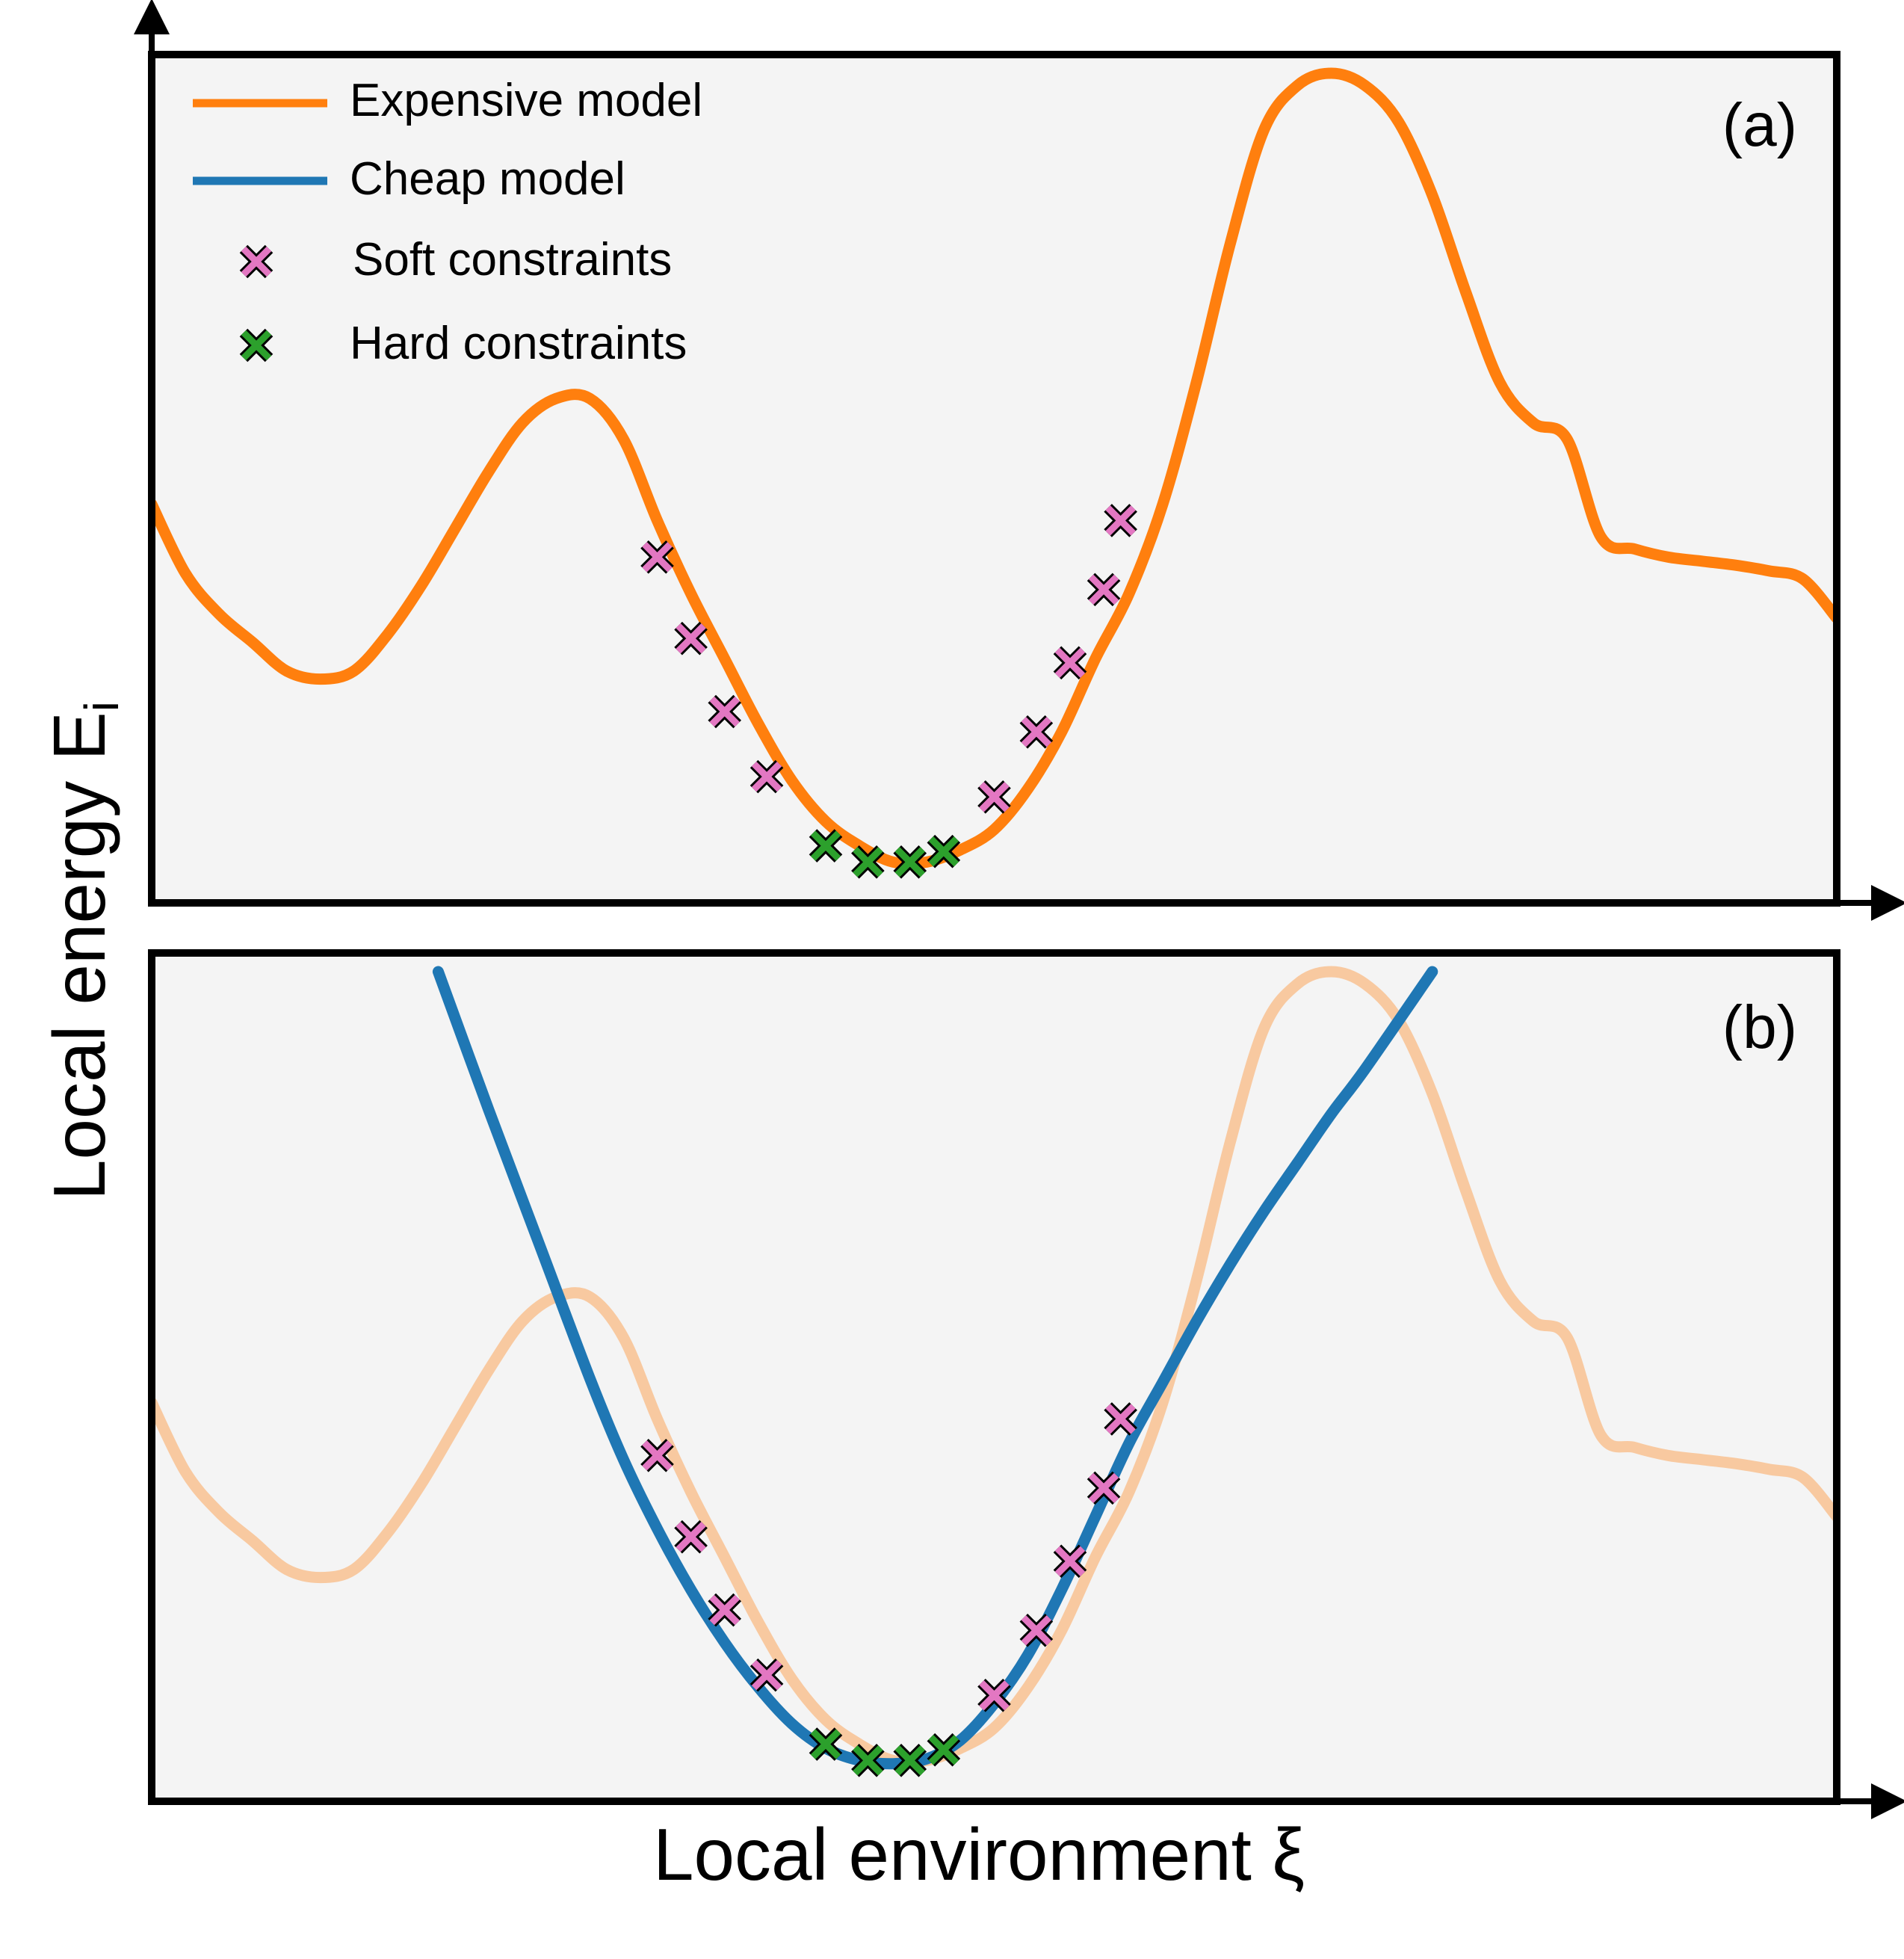 This screenshot has width=1904, height=1959. What do you see at coordinates (102, 706) in the screenshot?
I see `y-axis-label-subscript: i` at bounding box center [102, 706].